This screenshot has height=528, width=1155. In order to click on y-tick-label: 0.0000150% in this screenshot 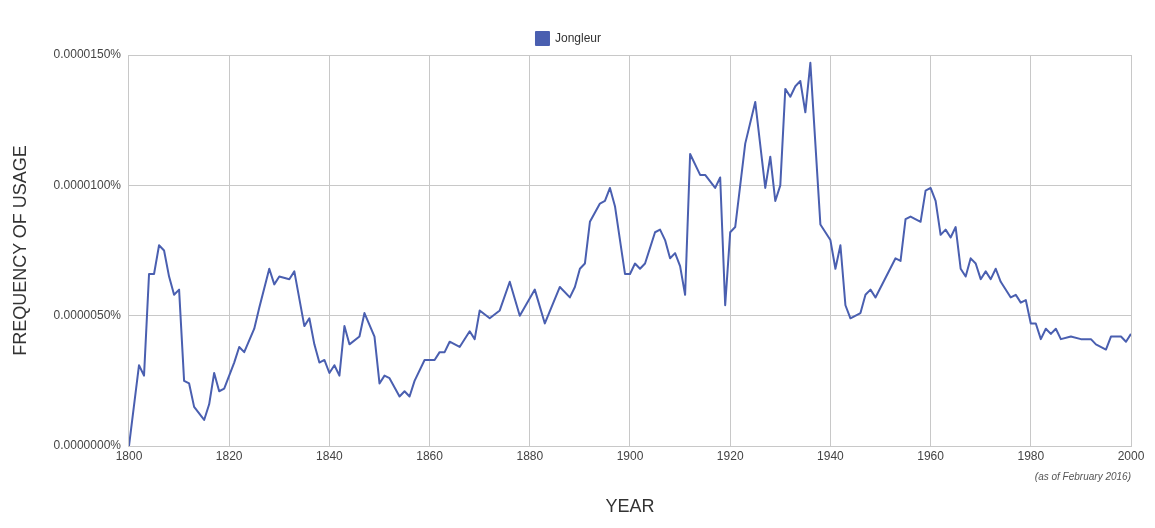, I will do `click(87, 54)`.